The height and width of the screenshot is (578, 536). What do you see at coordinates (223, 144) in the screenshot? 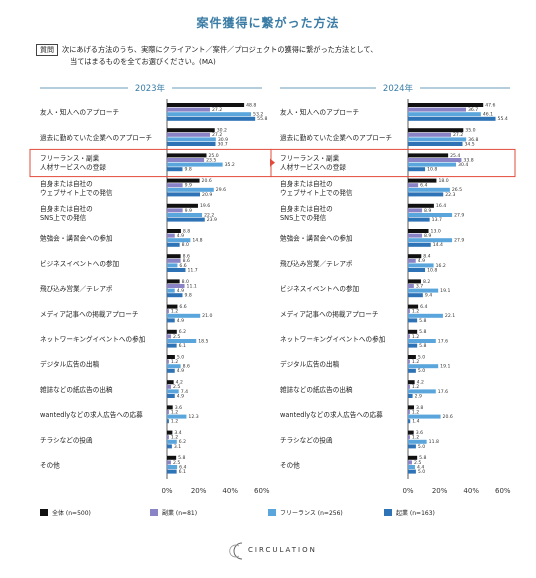
I see `data-label: 30.7` at bounding box center [223, 144].